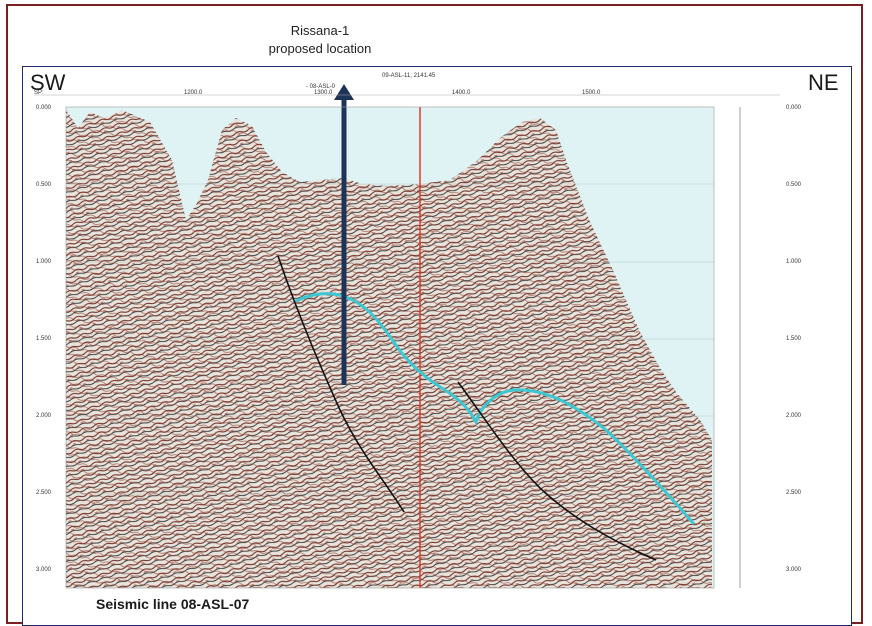 This screenshot has width=872, height=626. What do you see at coordinates (44, 108) in the screenshot?
I see `time-tick-left: 0.000` at bounding box center [44, 108].